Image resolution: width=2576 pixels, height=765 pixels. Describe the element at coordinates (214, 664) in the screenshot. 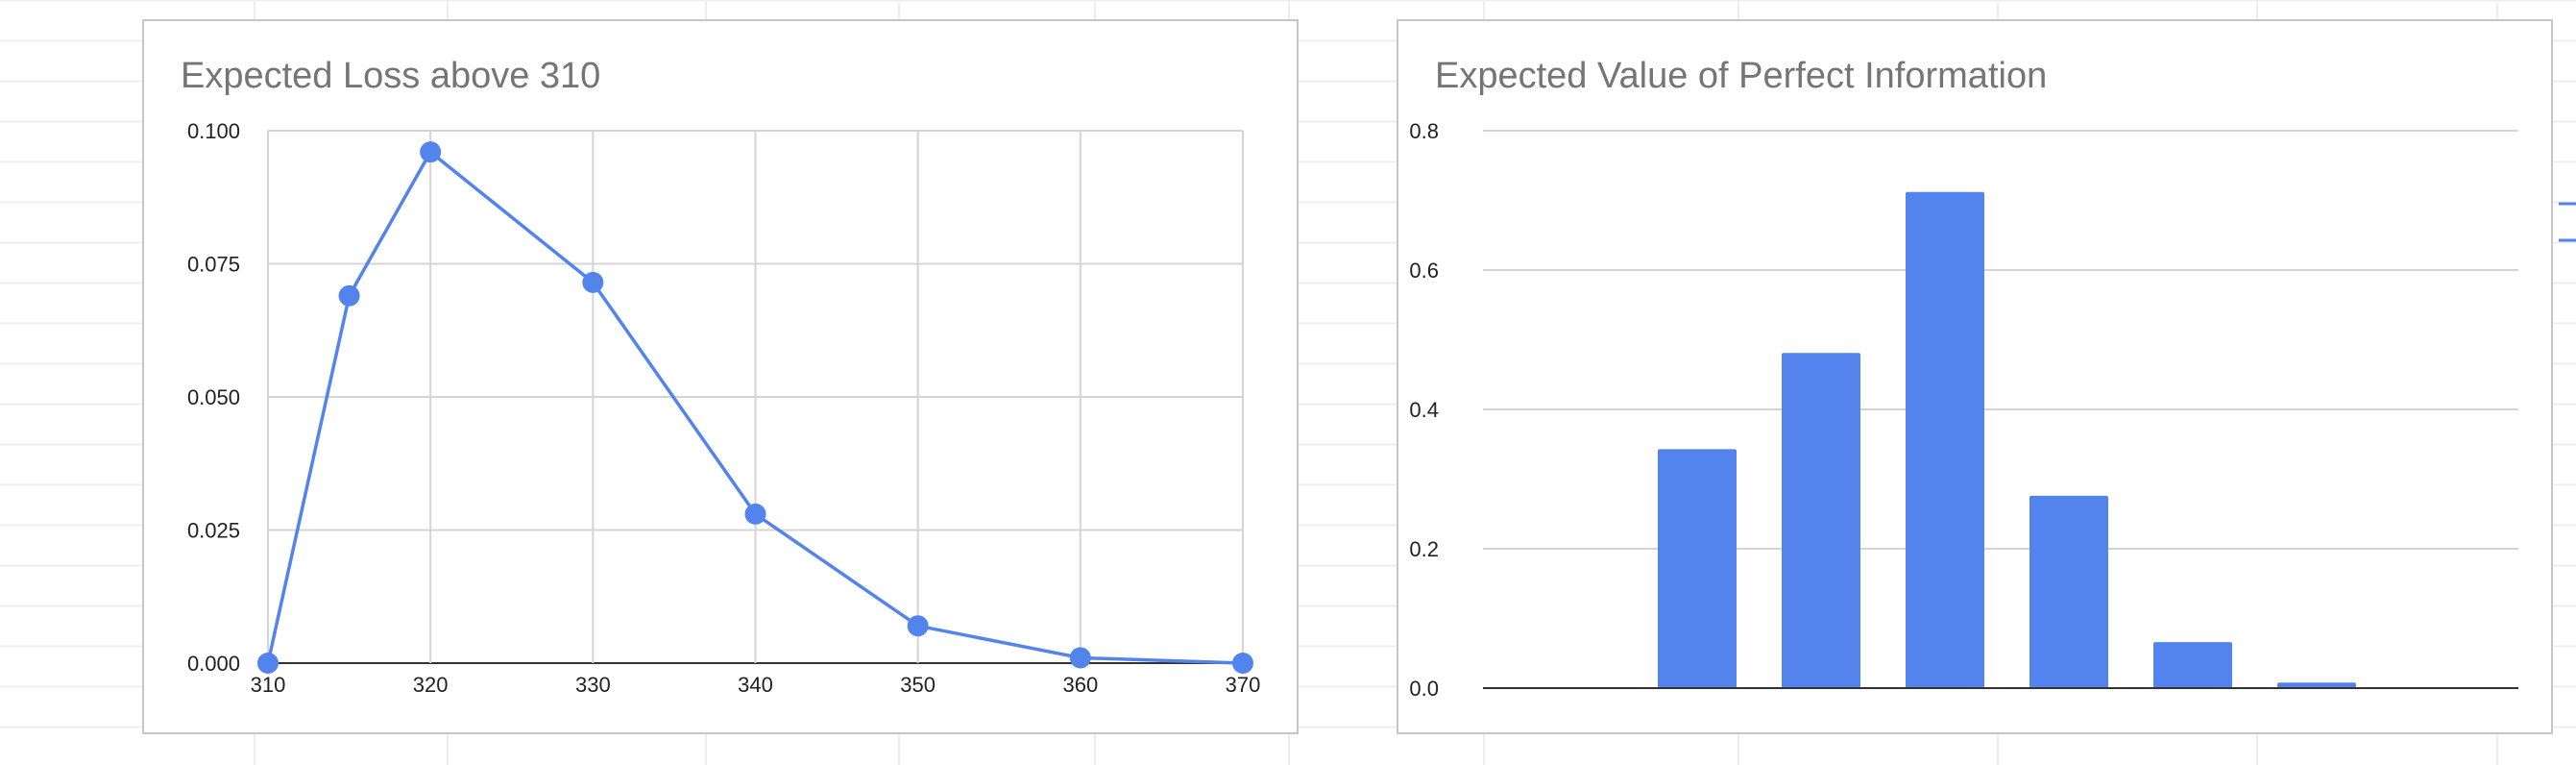

I see `y-tick-label: 0.000` at that location.